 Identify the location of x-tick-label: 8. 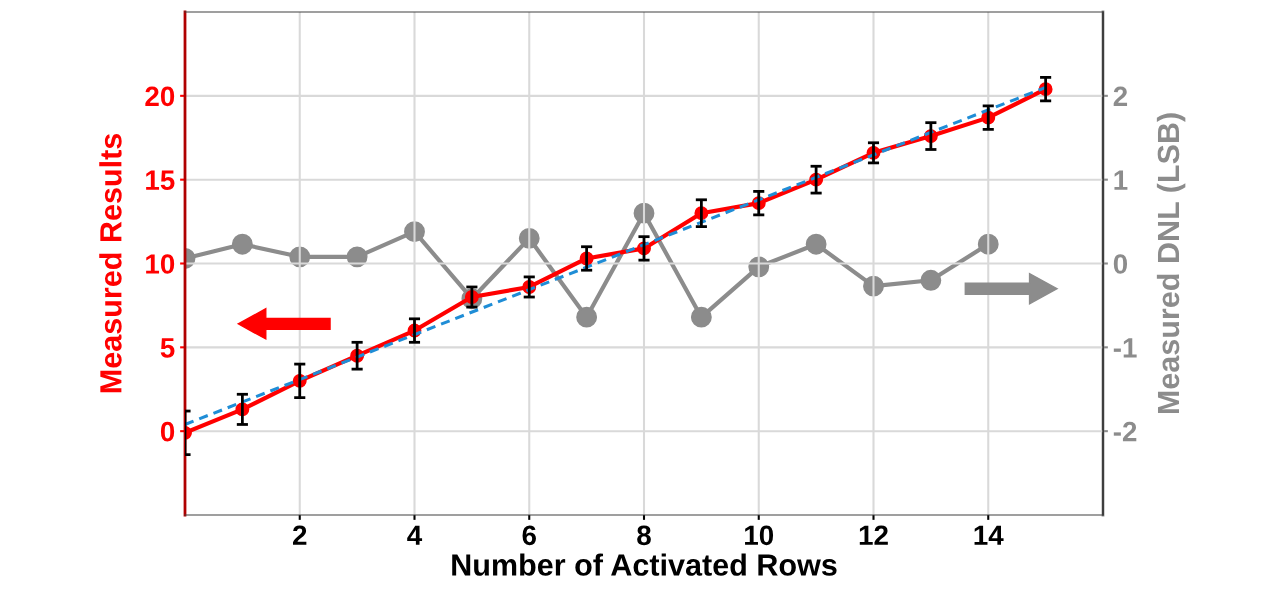
(644, 535).